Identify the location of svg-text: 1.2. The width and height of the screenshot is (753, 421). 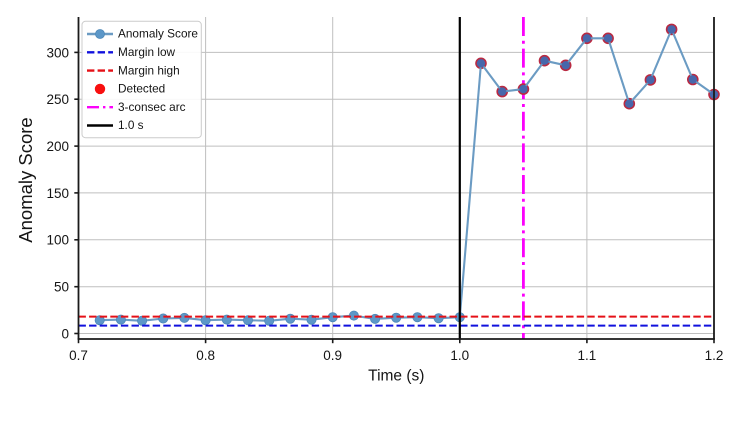
(714, 355).